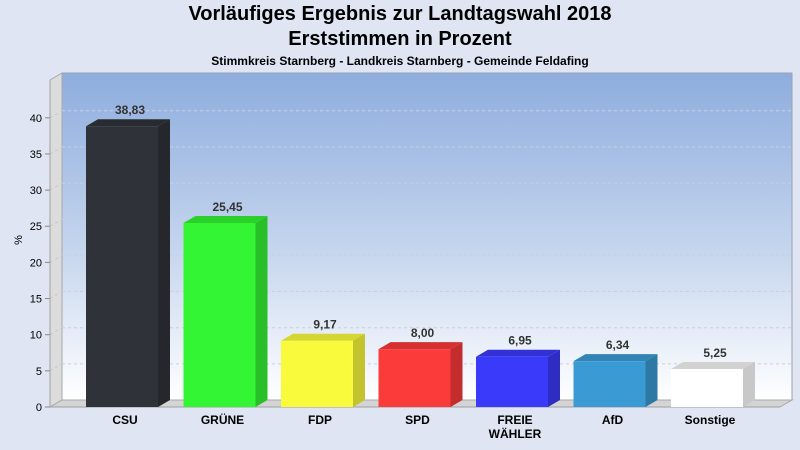 The width and height of the screenshot is (800, 450). I want to click on bar-grüne, so click(225, 311).